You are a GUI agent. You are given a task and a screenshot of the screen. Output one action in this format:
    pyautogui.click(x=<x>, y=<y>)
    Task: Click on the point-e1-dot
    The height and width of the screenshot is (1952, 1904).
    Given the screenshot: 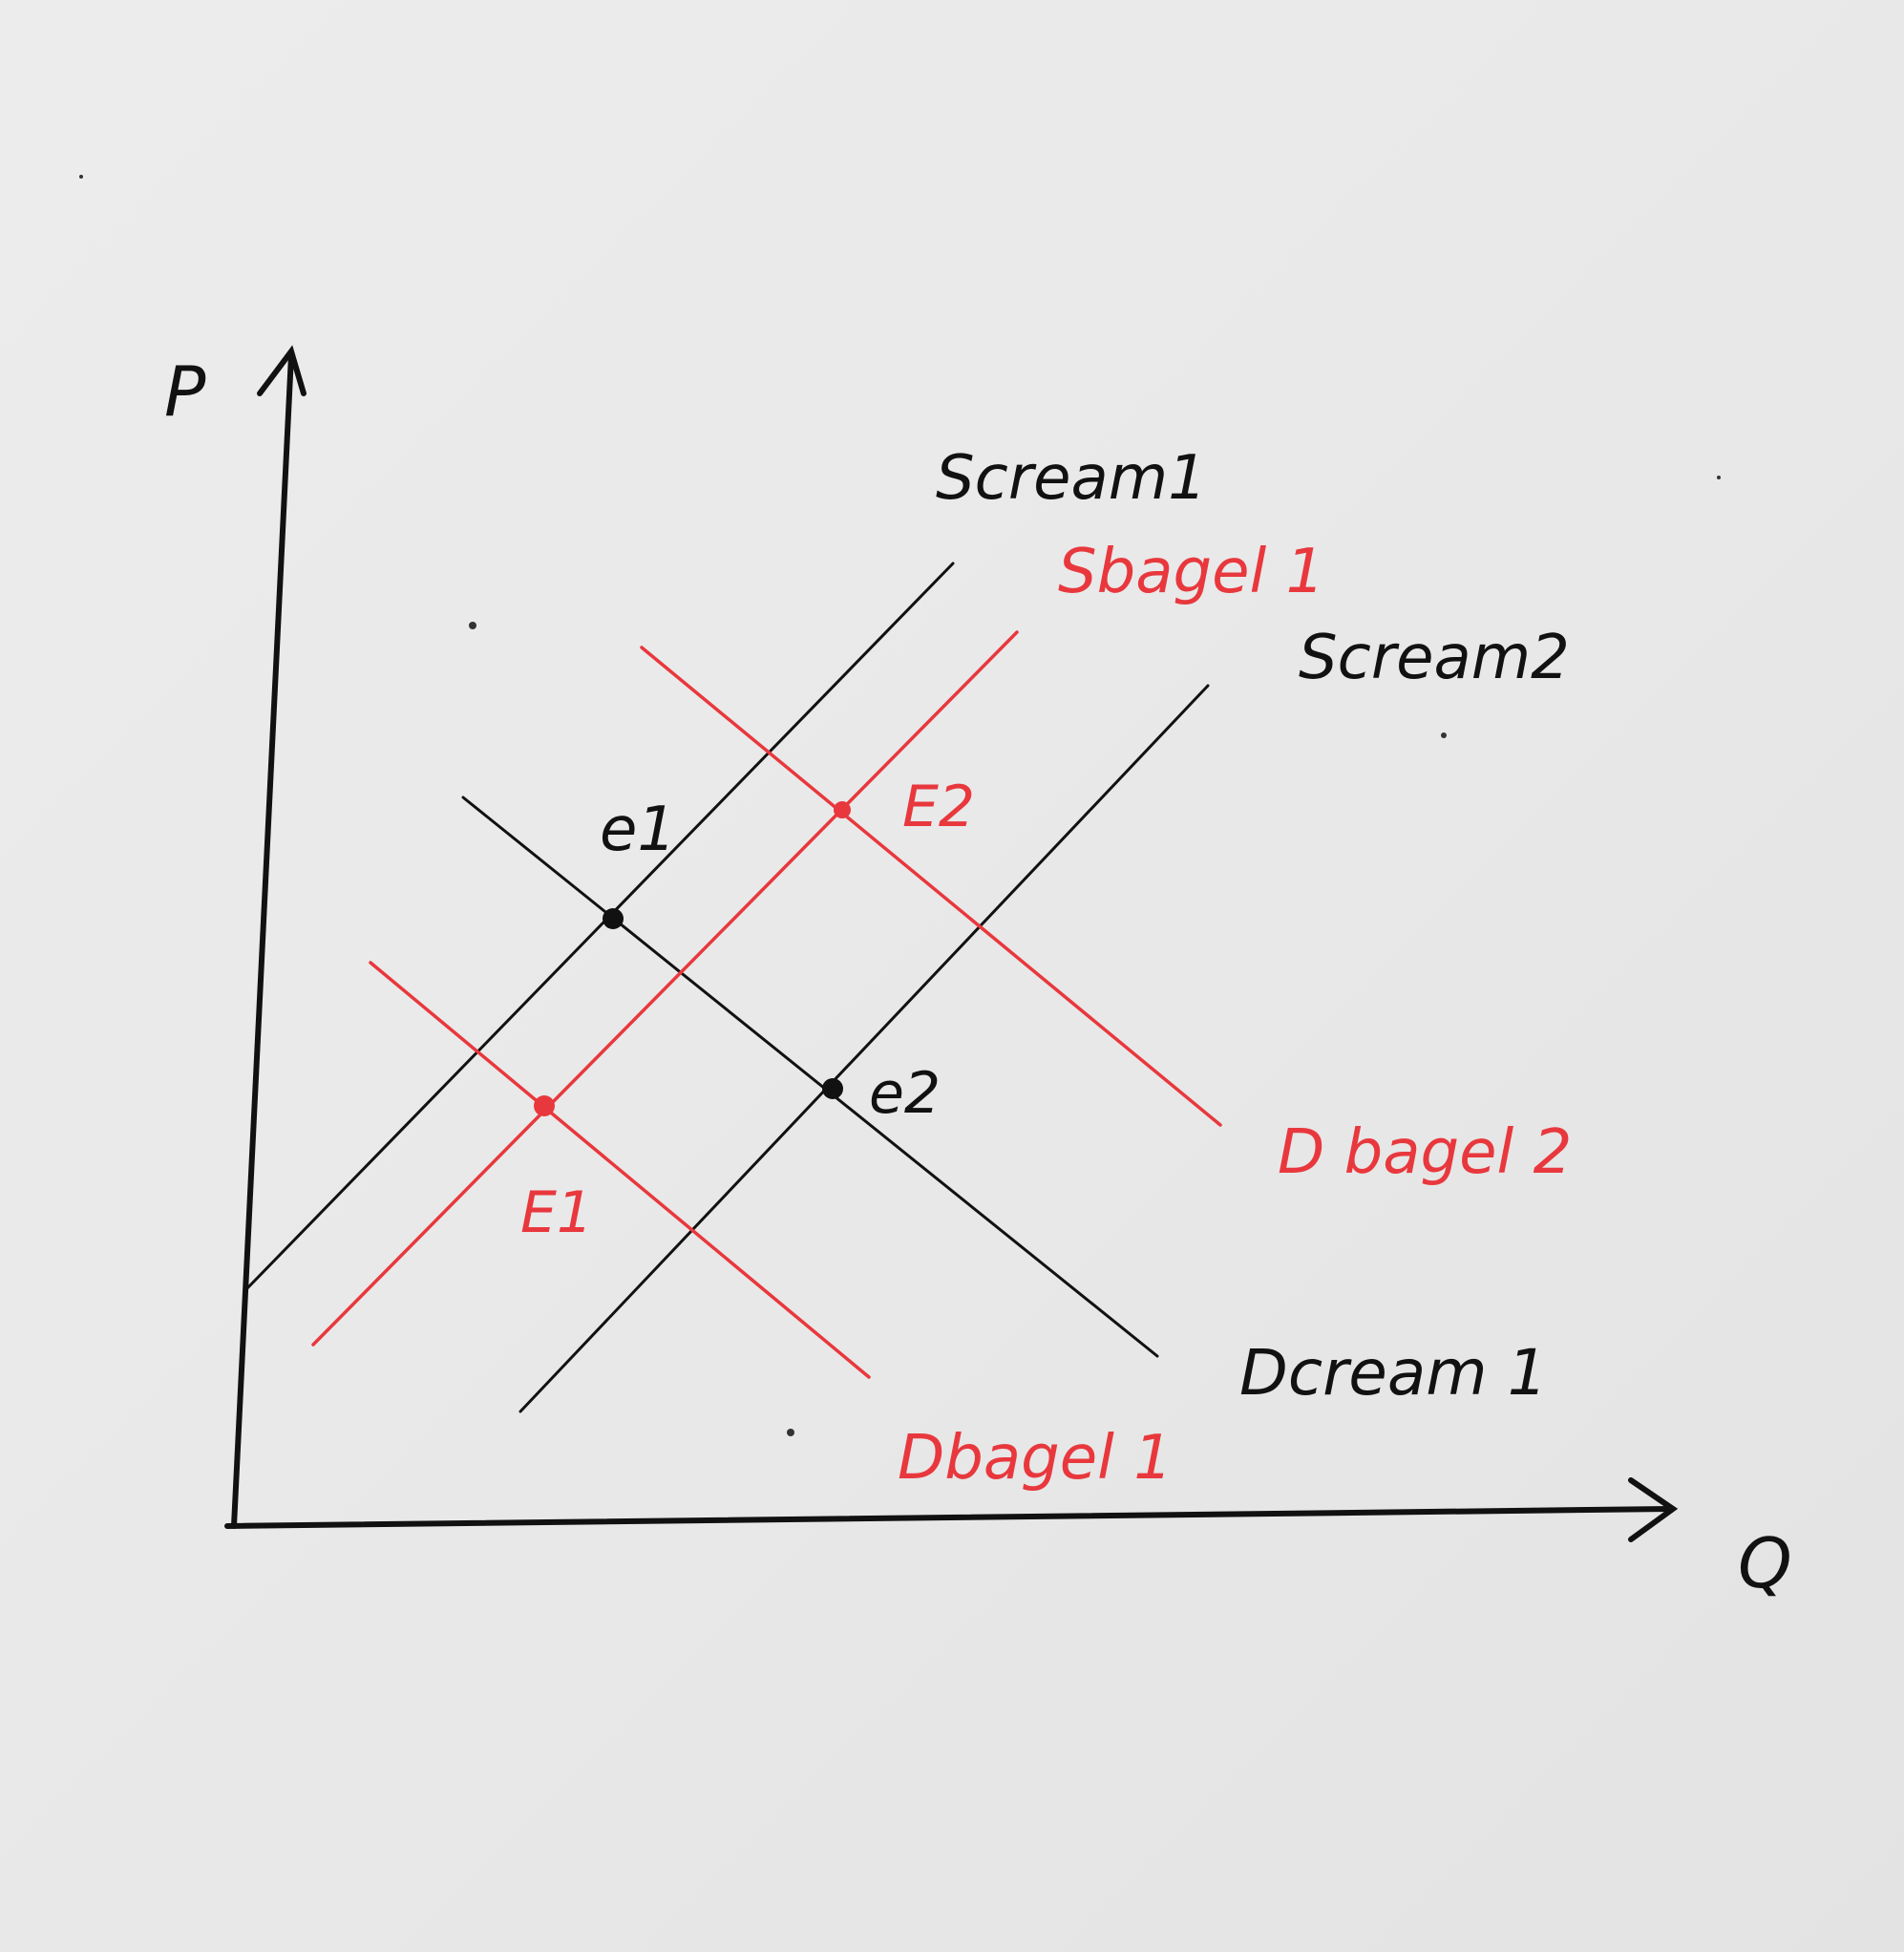 What is the action you would take?
    pyautogui.click(x=613, y=918)
    